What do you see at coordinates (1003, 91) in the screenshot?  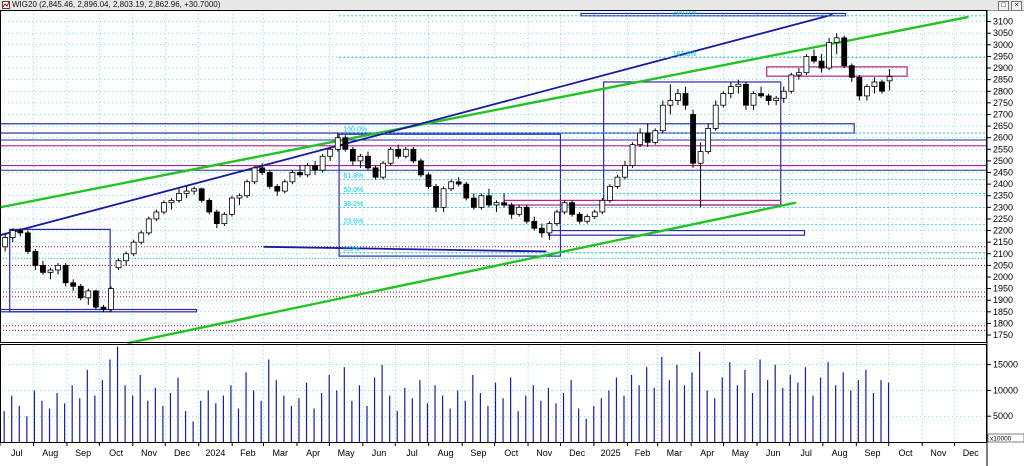 I see `price-tick-label: 2800` at bounding box center [1003, 91].